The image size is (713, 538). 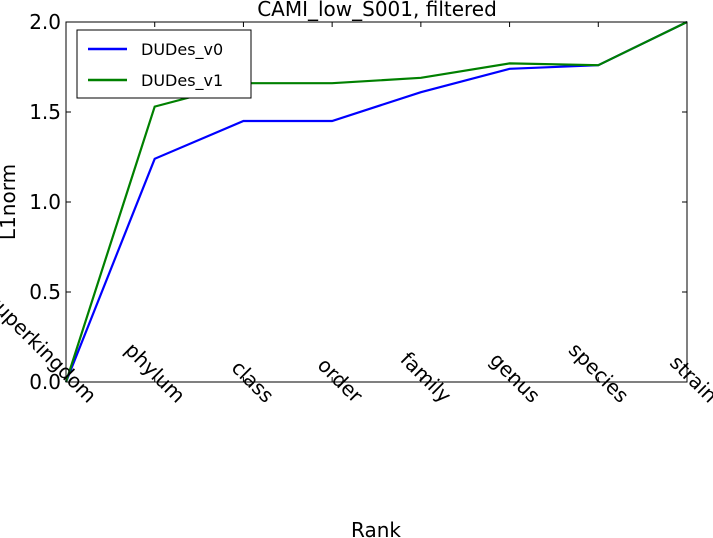 I want to click on x-tick-label: species, so click(x=599, y=373).